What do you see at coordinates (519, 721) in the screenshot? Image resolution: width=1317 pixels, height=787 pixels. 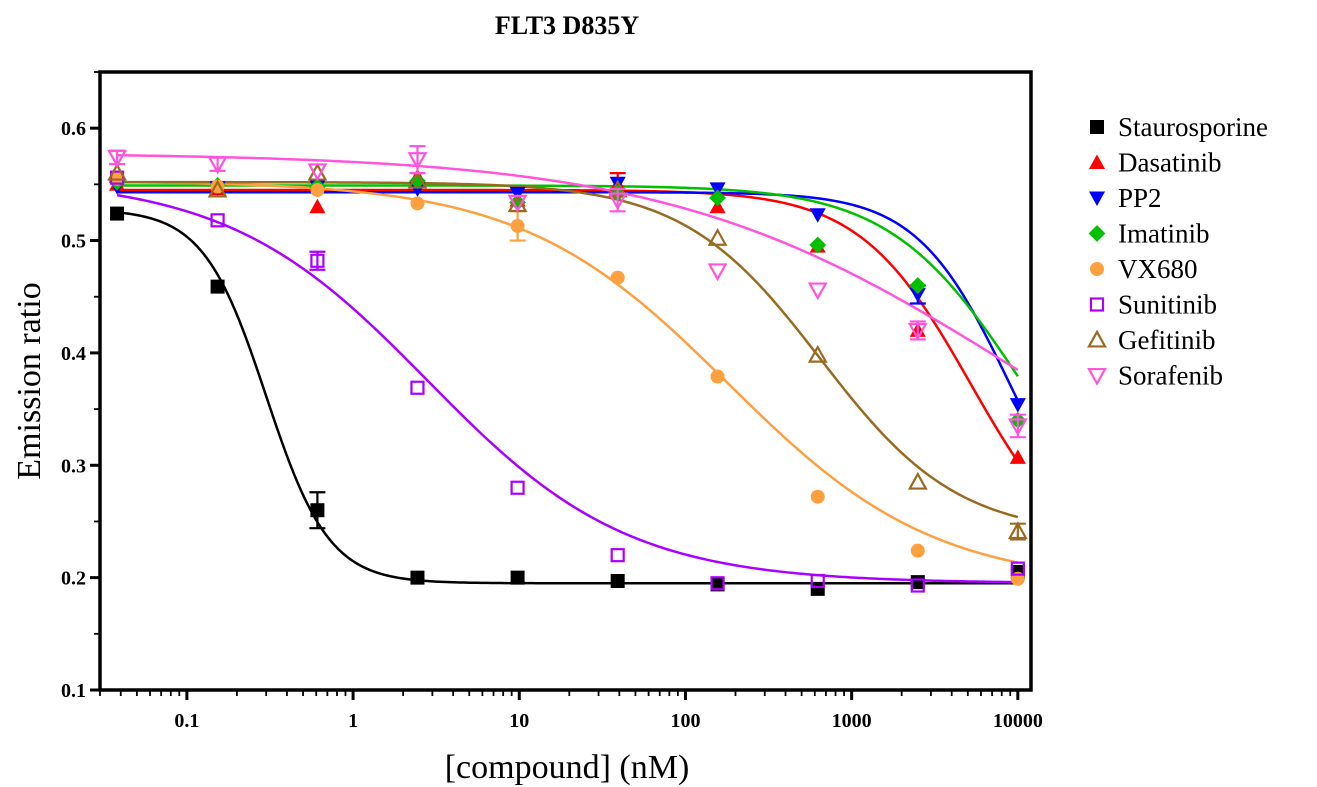 I see `x-tick-label: 10` at bounding box center [519, 721].